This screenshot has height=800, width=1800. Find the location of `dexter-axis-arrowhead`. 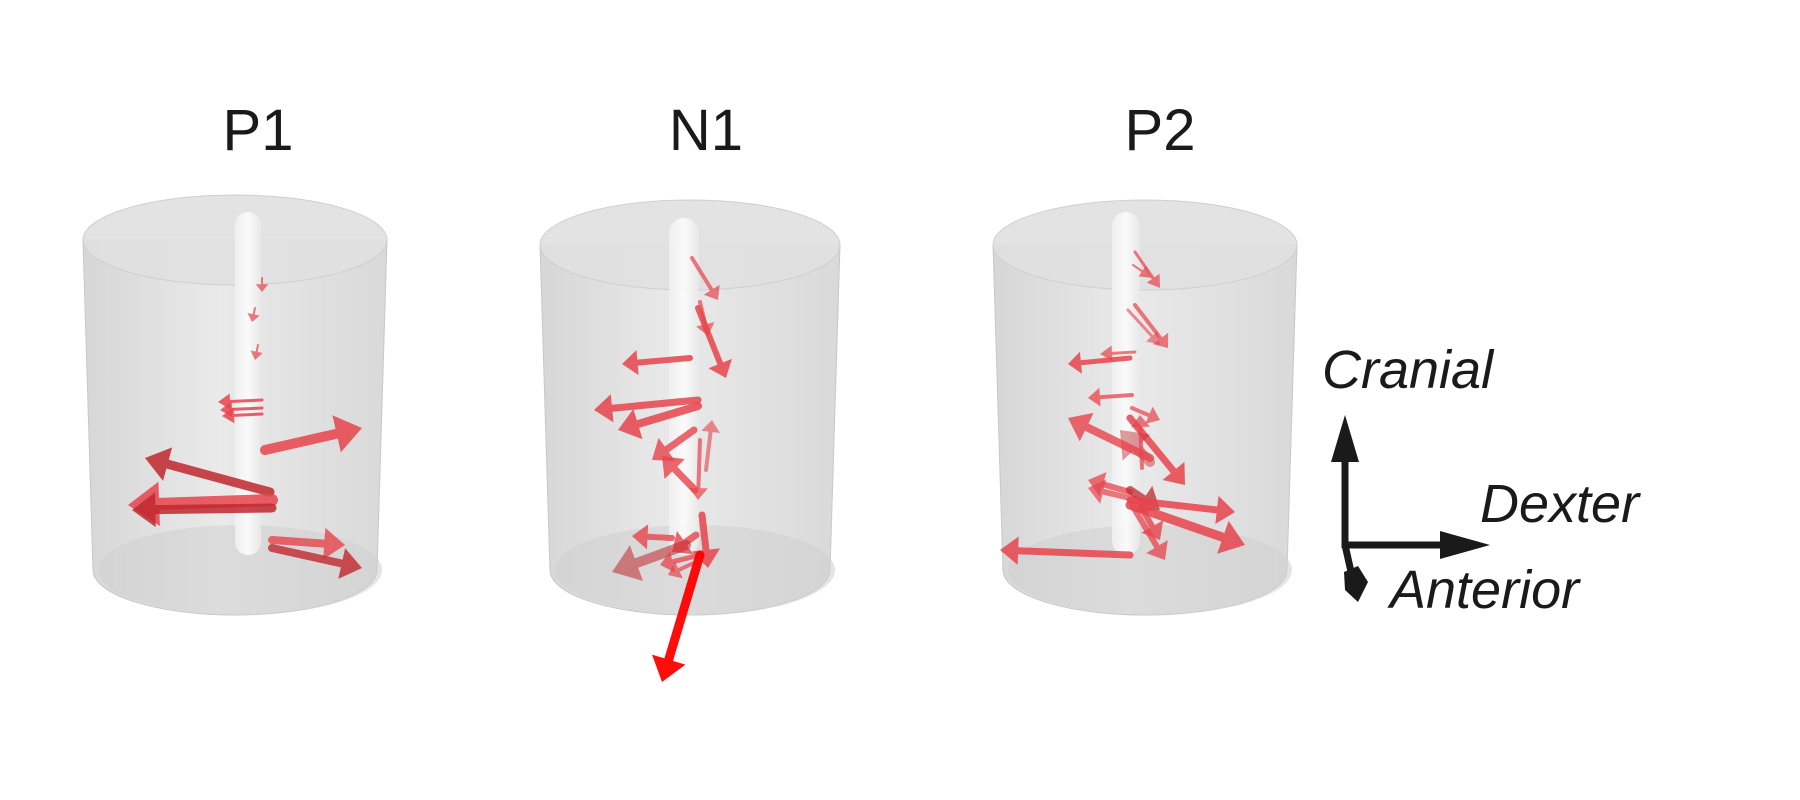

dexter-axis-arrowhead is located at coordinates (1465, 545).